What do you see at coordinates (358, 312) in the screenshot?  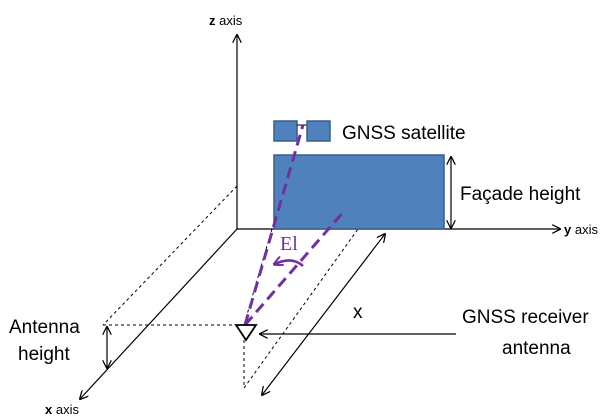 I see `distance-label: x` at bounding box center [358, 312].